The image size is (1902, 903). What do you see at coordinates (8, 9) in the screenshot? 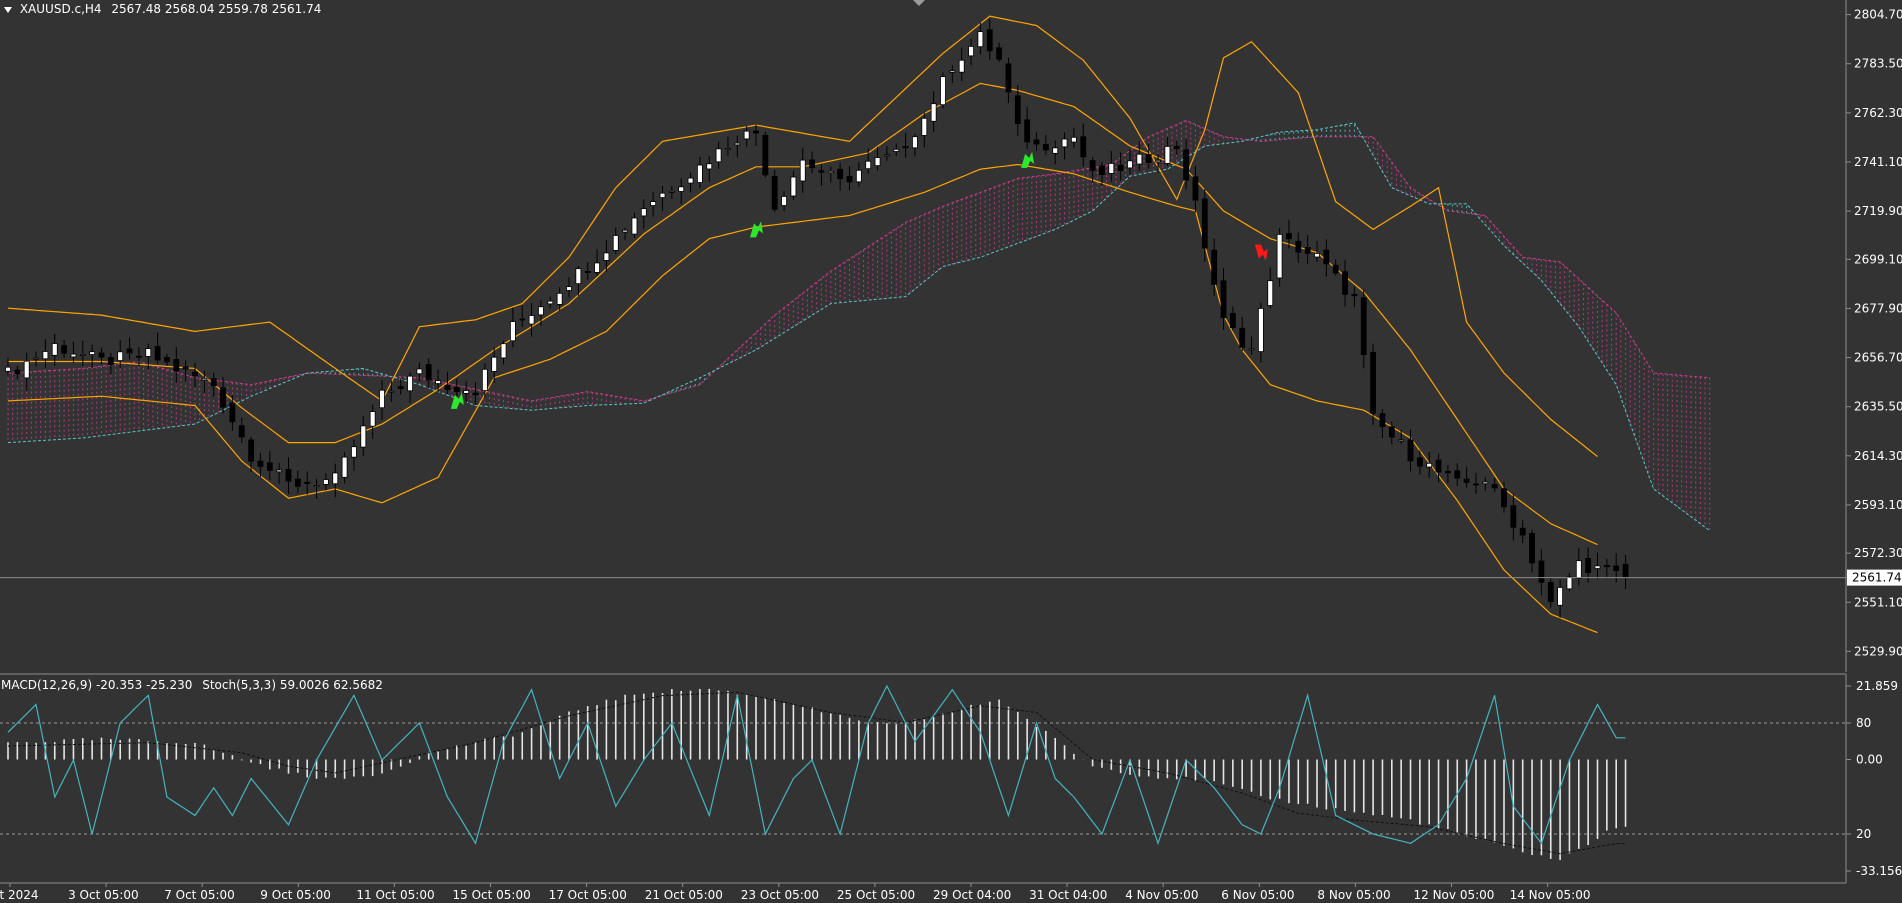
I see `chevron-down-icon` at bounding box center [8, 9].